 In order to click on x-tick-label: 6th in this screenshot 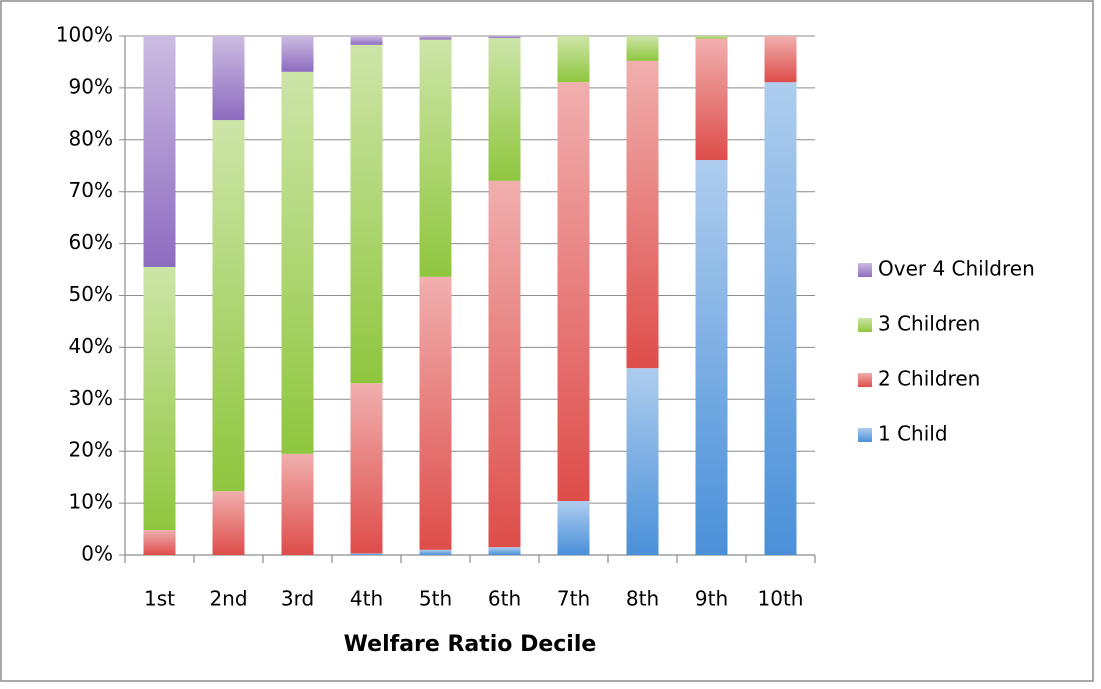, I will do `click(504, 599)`.